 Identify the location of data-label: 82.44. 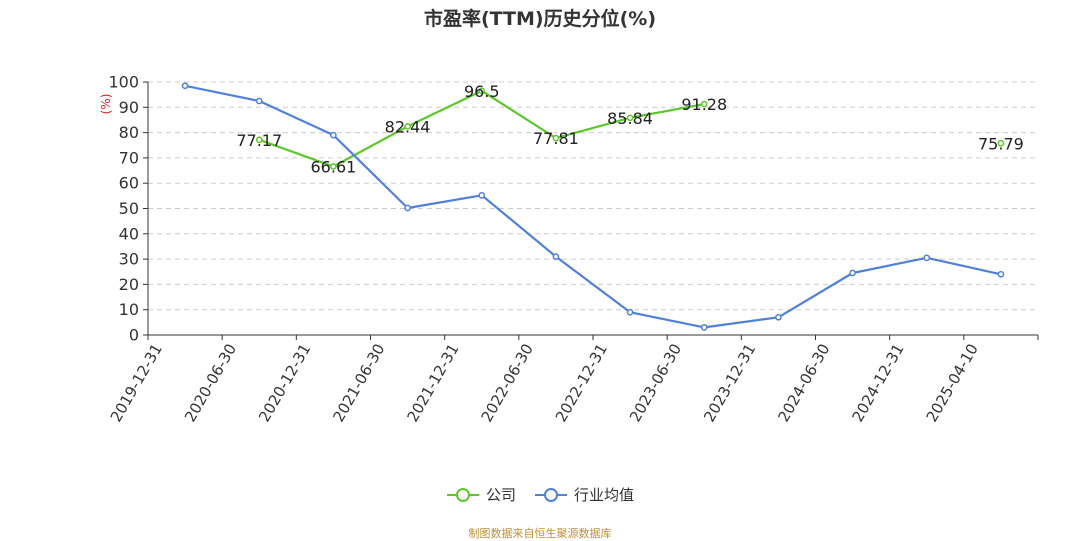
(408, 126).